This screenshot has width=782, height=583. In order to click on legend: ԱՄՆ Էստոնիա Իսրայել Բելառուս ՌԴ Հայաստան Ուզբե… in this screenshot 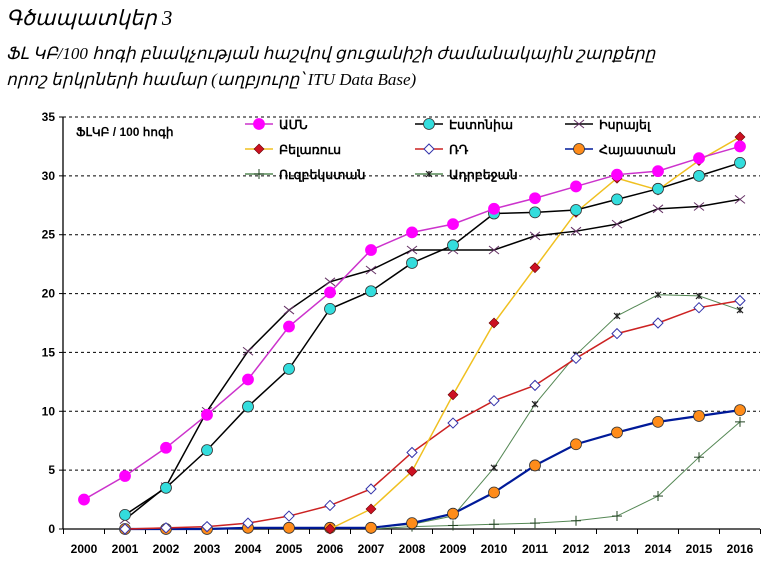, I will do `click(460, 150)`.